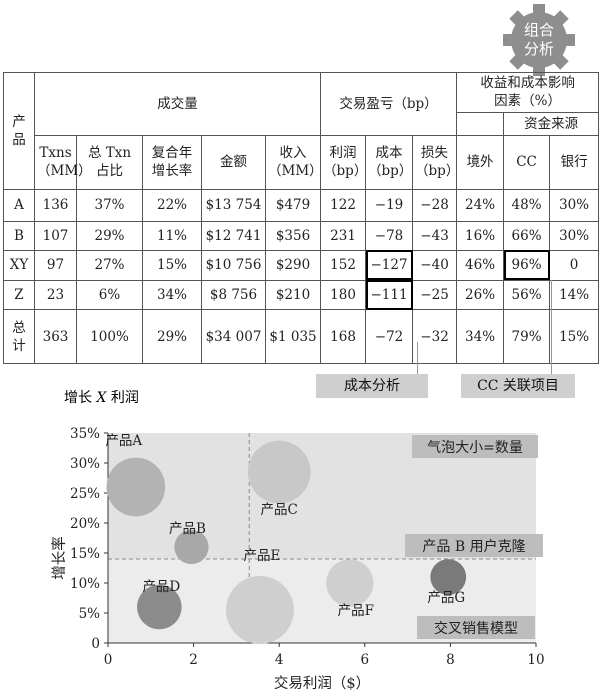  Describe the element at coordinates (435, 265) in the screenshot. I see `table-cell: −40` at that location.